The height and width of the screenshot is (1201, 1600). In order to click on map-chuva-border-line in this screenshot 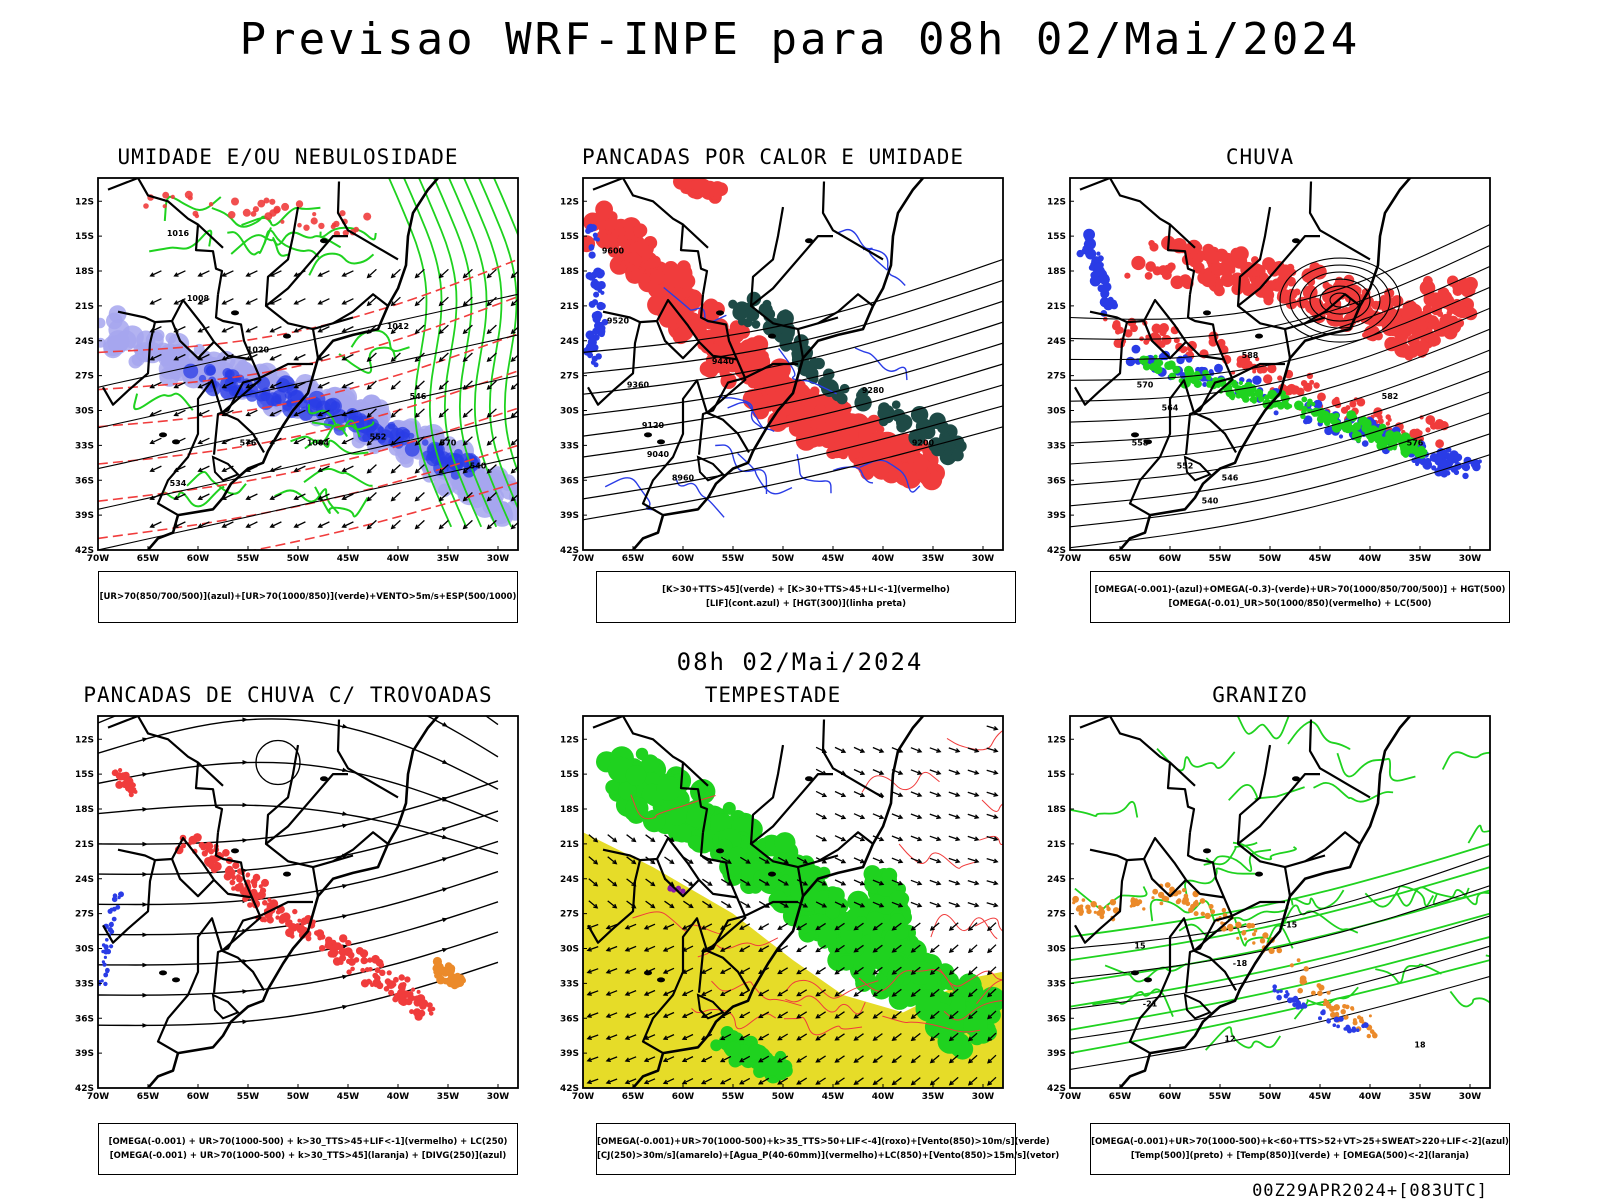, I will do `click(1332, 309)`.